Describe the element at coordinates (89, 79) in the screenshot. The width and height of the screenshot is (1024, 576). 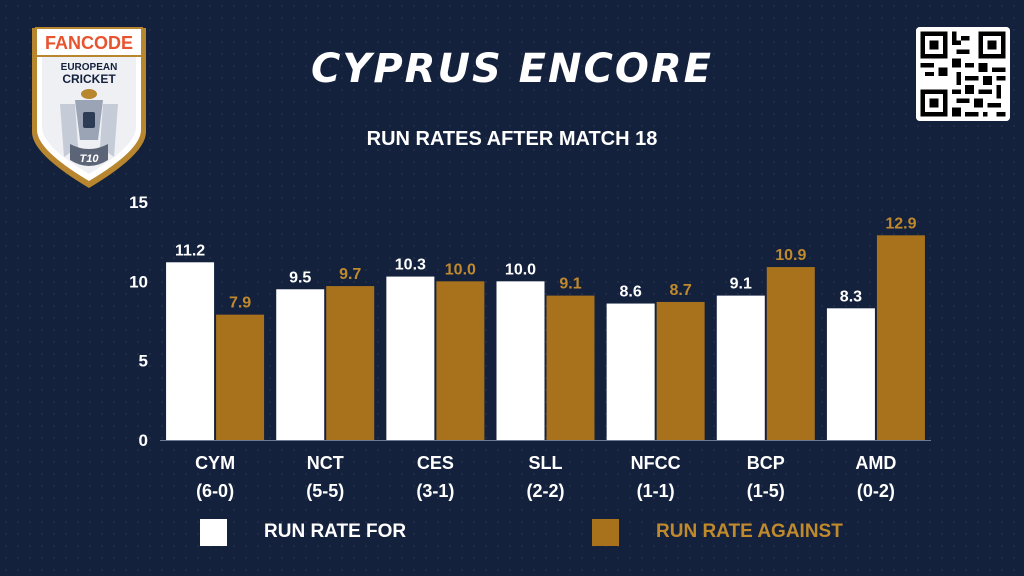
I see `logo-line2: CRICKET` at that location.